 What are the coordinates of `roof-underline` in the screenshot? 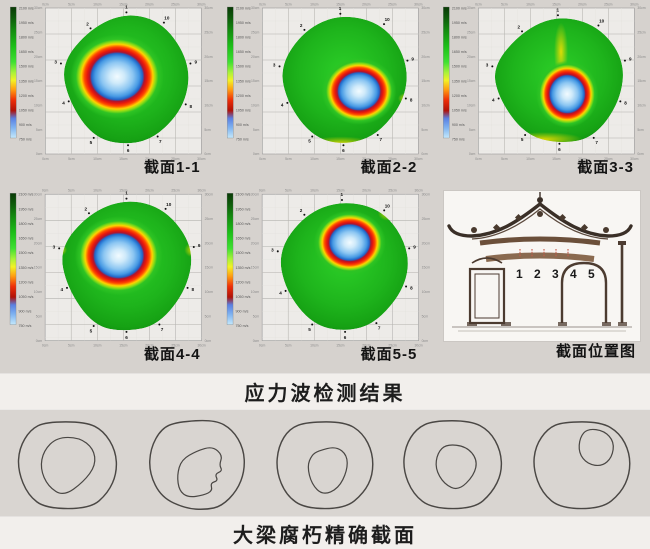 It's located at (540, 224).